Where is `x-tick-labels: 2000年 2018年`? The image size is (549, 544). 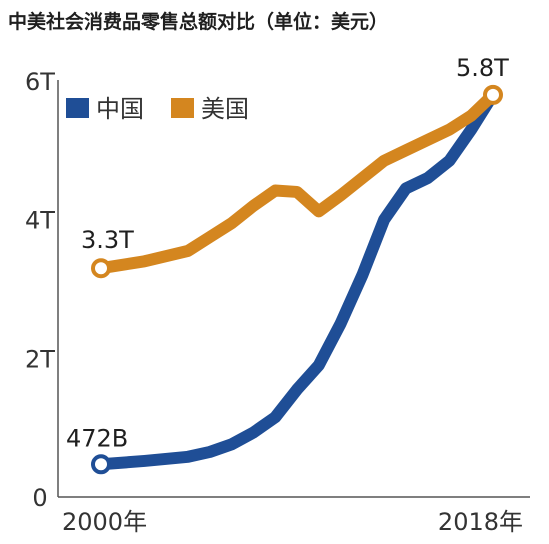
x-tick-labels: 2000年 2018年 is located at coordinates (292, 522).